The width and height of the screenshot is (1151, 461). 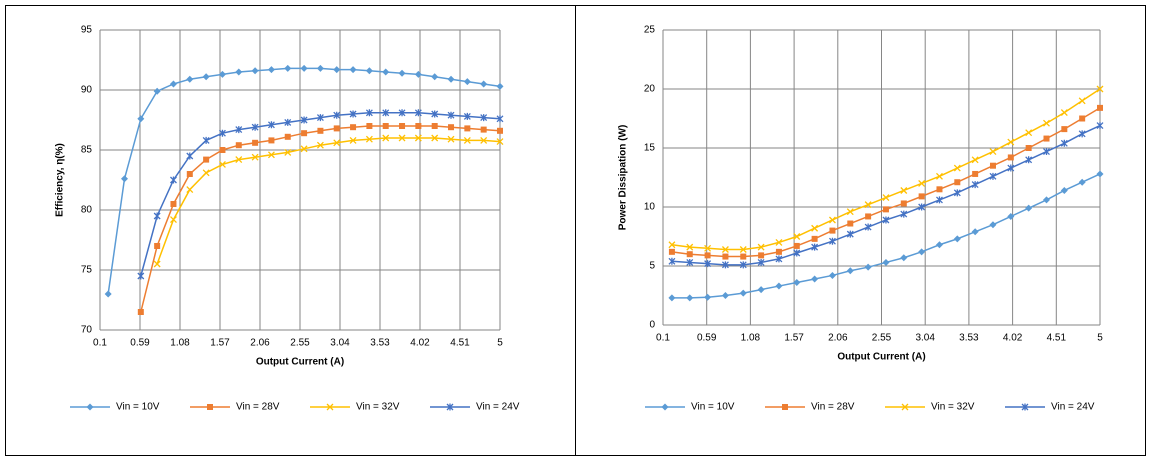 I want to click on x-tick-label: 0.59, so click(x=707, y=338).